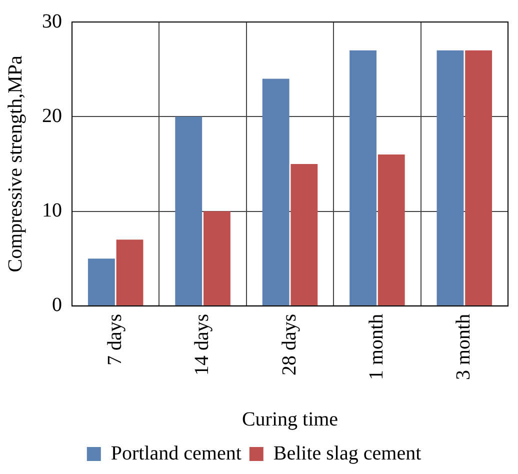 The height and width of the screenshot is (474, 518). Describe the element at coordinates (115, 340) in the screenshot. I see `x-tick-label: 7 days` at that location.